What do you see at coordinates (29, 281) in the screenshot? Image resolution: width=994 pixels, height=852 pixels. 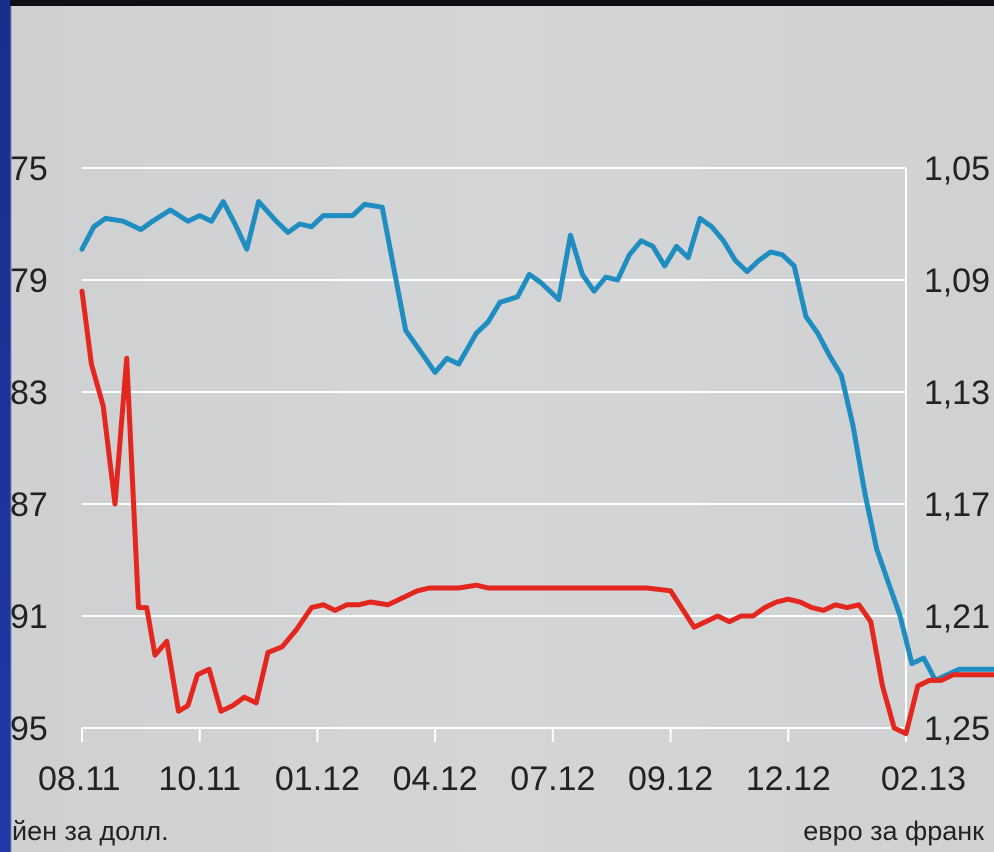 I see `left-tick-label: 79` at bounding box center [29, 281].